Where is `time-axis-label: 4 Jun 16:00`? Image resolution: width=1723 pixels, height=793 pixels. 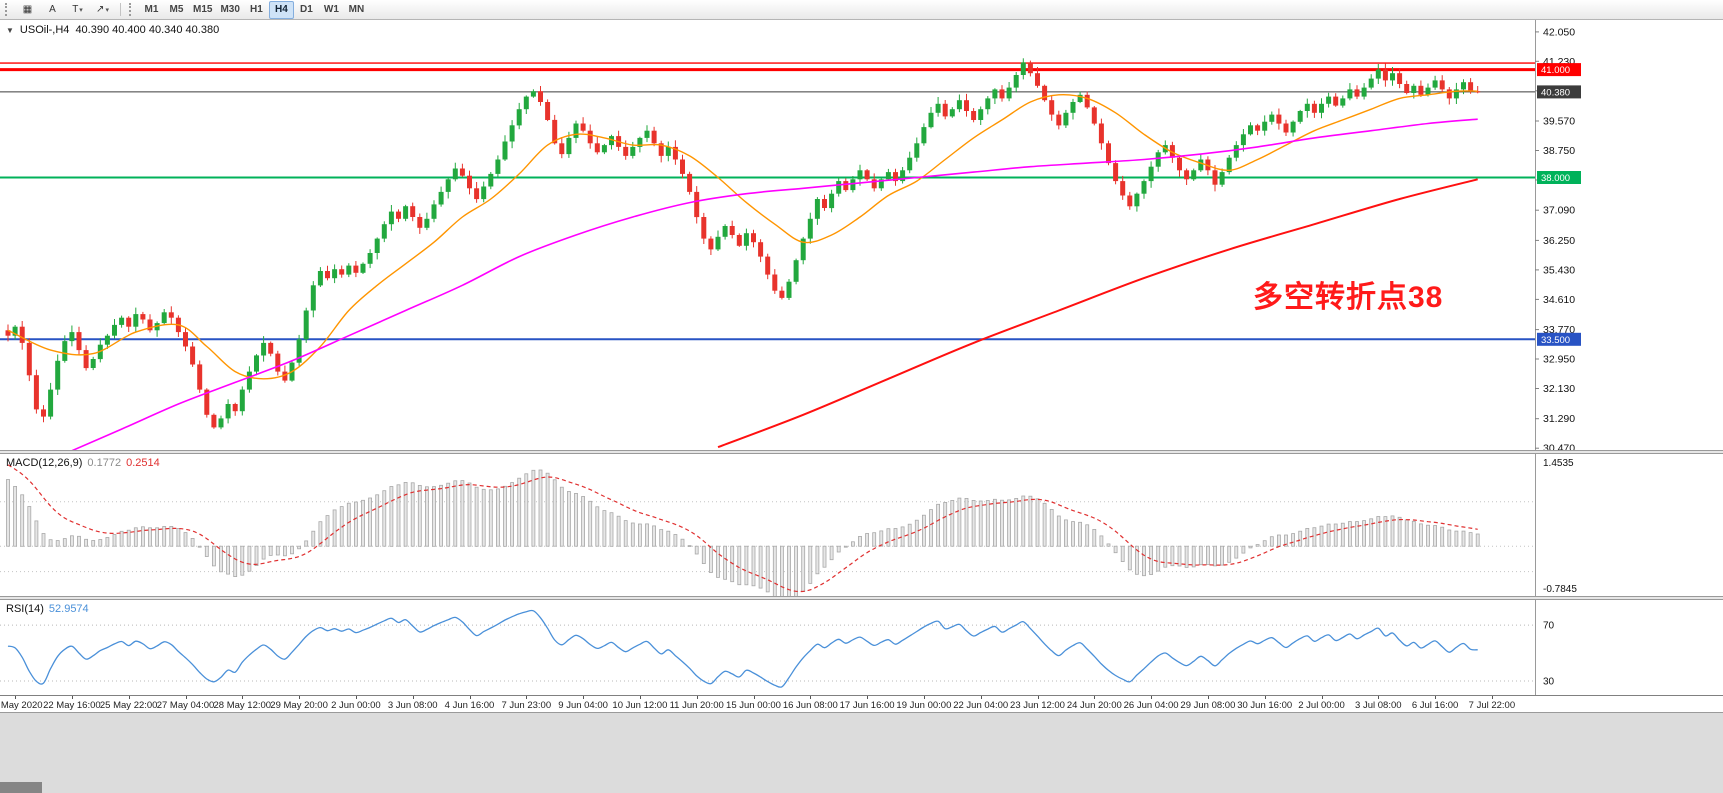
time-axis-label: 4 Jun 16:00 is located at coordinates (469, 705).